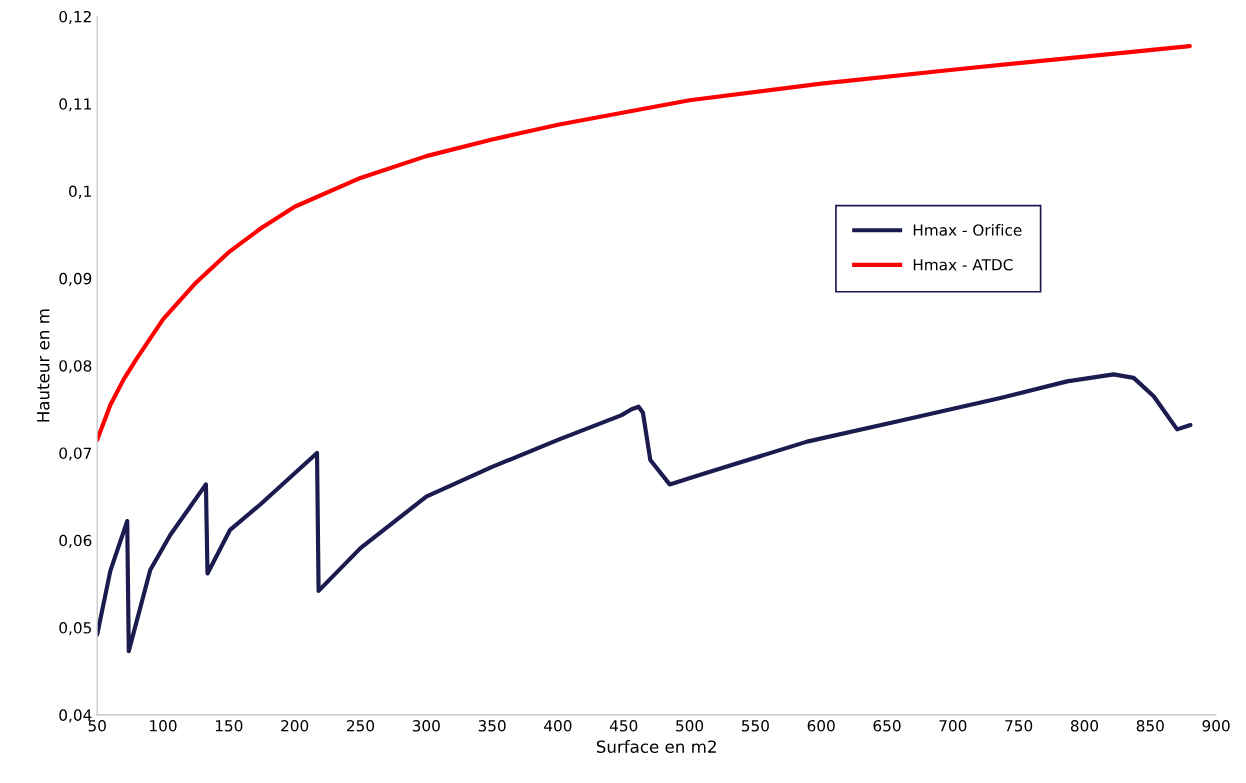 The image size is (1246, 783). Describe the element at coordinates (967, 230) in the screenshot. I see `legend-label: Hmax - Orifice` at that location.